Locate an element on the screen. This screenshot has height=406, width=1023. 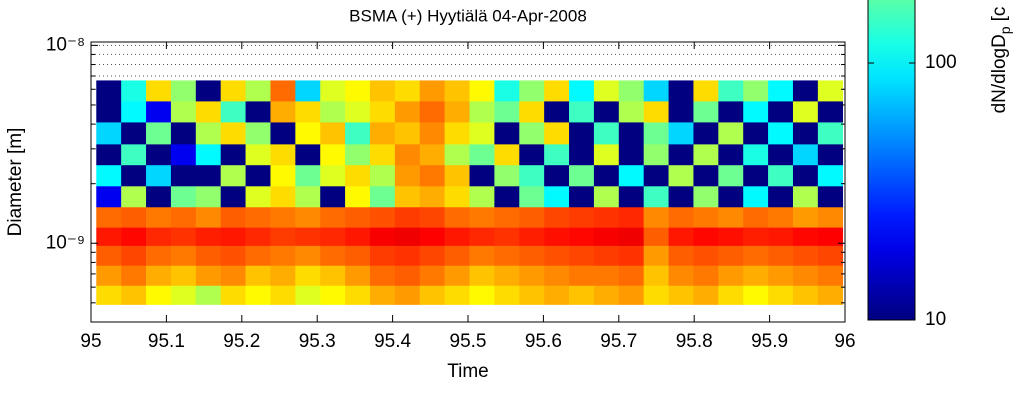
colorbar is located at coordinates (891, 160).